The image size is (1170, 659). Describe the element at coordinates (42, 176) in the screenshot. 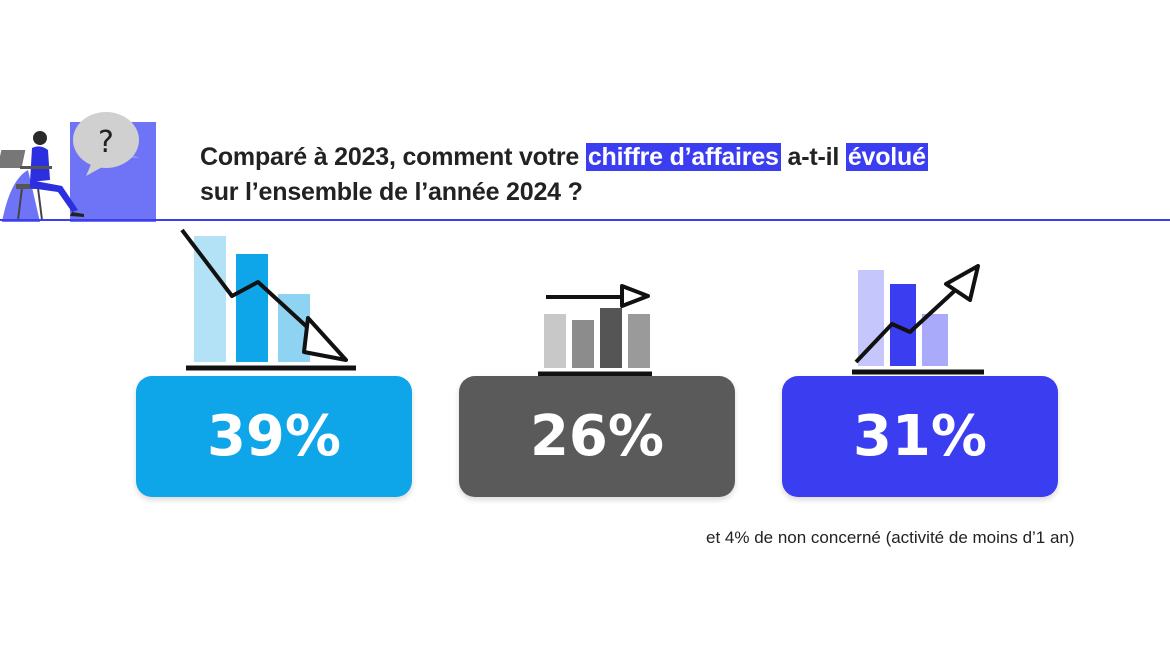

I see `person-icon` at that location.